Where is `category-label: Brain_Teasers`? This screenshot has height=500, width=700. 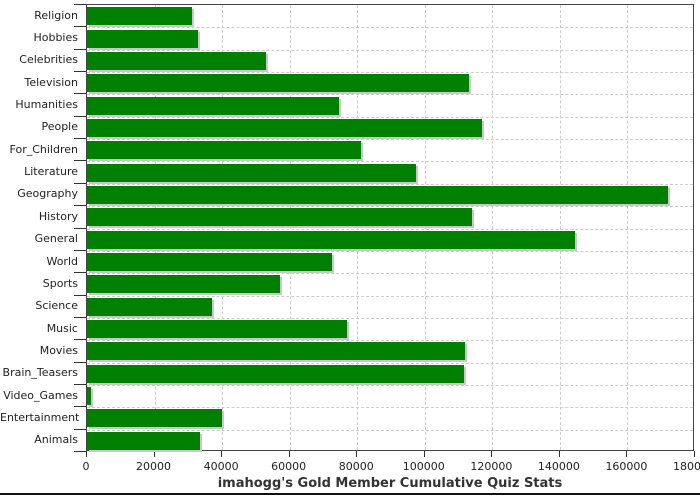
category-label: Brain_Teasers is located at coordinates (40, 373).